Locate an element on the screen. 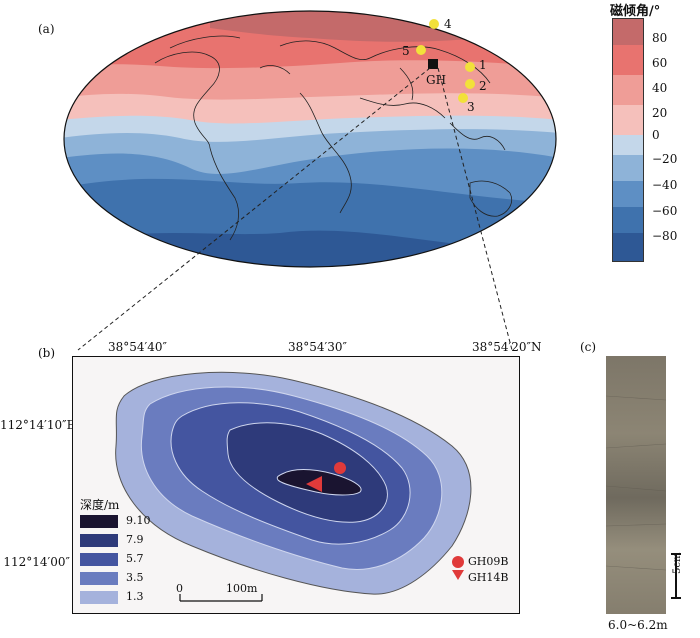 Image resolution: width=700 pixels, height=638 pixels. sample-gh09b-marker is located at coordinates (340, 468).